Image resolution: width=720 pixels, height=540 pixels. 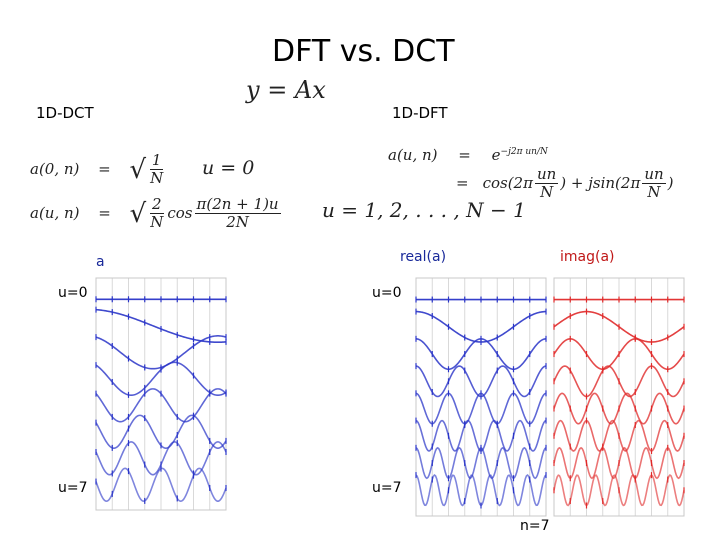 I want to click on dct-eq-row1-lhs: a(0, n), so click(x=55, y=168).